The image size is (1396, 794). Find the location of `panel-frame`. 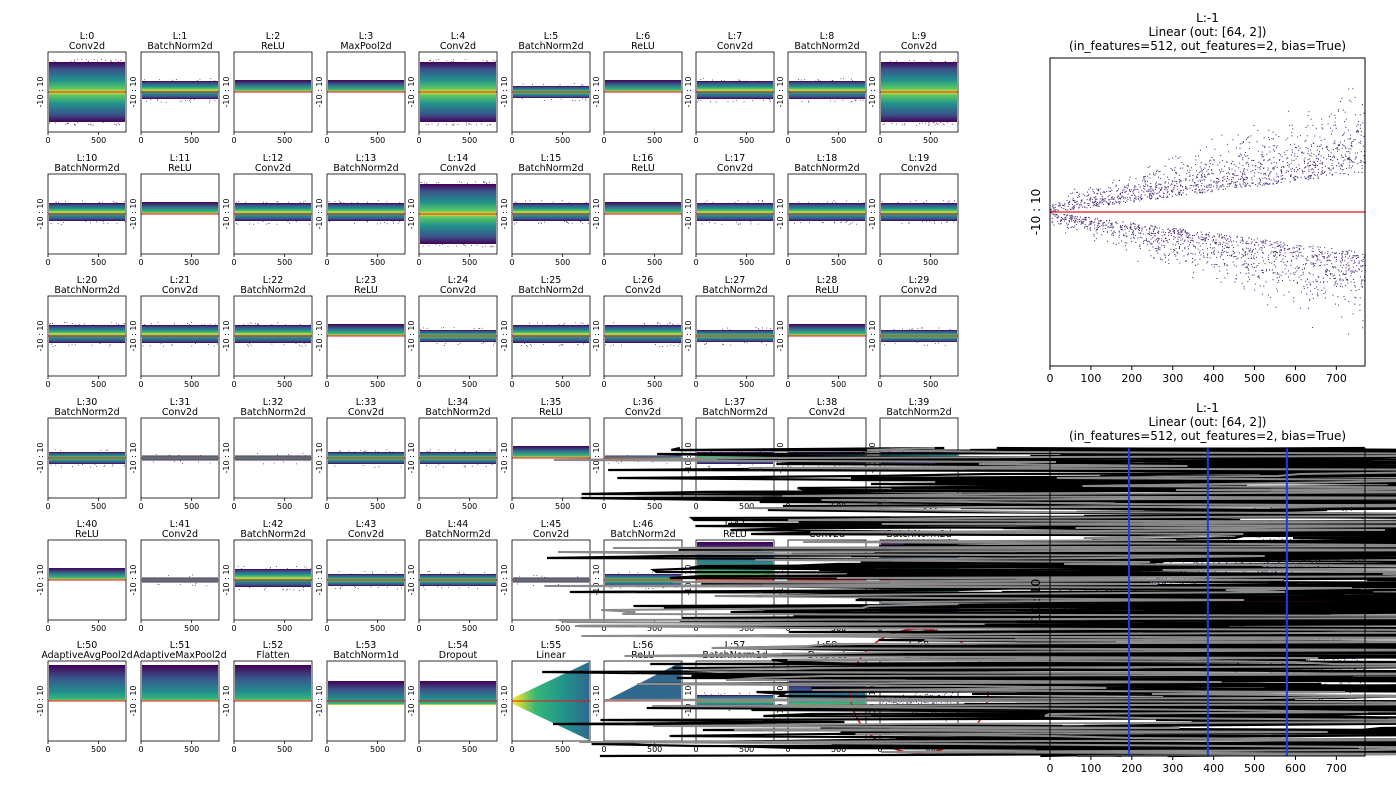

panel-frame is located at coordinates (180, 214).